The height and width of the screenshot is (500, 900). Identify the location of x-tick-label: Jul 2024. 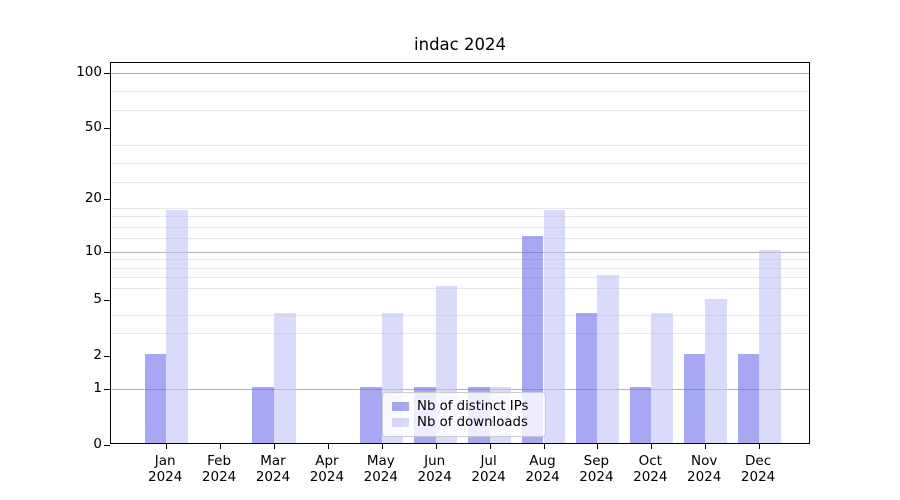
(488, 469).